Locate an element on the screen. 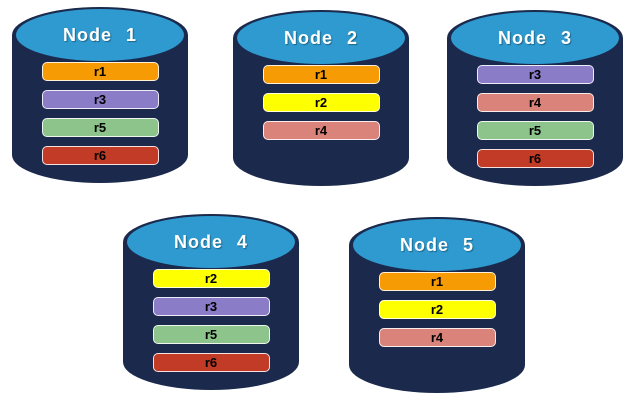  node-2-replica-rows: r1 r2 r4 is located at coordinates (321, 102).